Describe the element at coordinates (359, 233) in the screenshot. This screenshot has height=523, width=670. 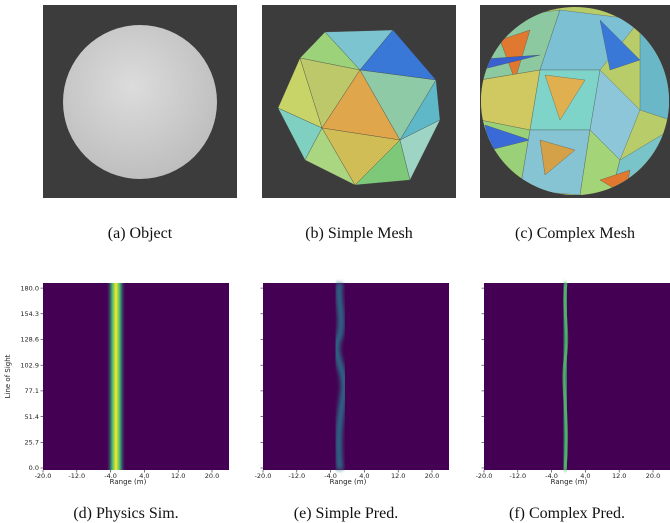
I see `caption: (b) Simple Mesh` at that location.